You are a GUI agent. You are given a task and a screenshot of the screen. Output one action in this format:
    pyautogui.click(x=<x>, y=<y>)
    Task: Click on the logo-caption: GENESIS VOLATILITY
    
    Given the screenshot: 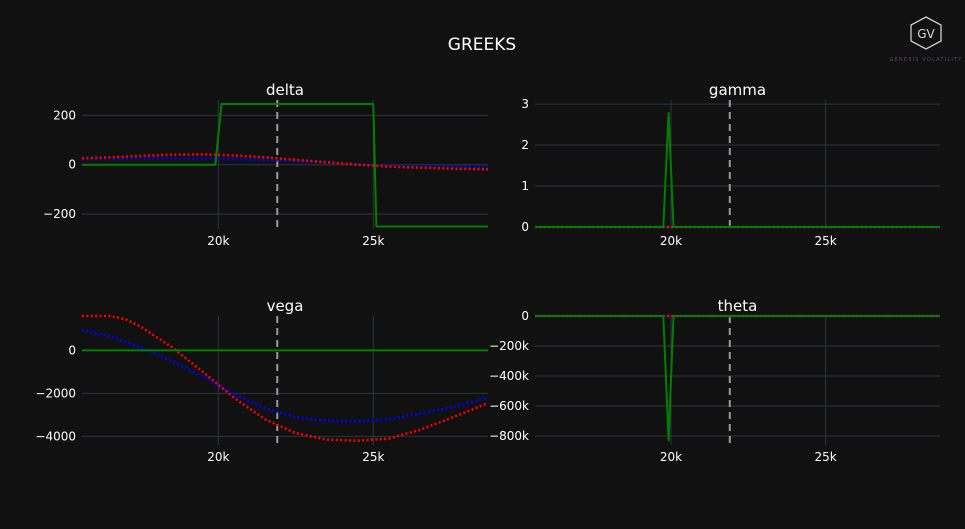 What is the action you would take?
    pyautogui.click(x=925, y=60)
    